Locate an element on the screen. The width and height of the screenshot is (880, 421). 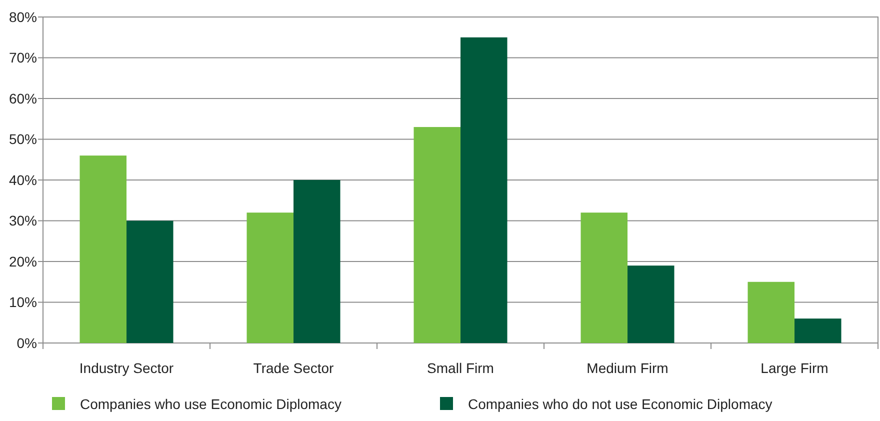
x-tick-label: Large Firm is located at coordinates (794, 368).